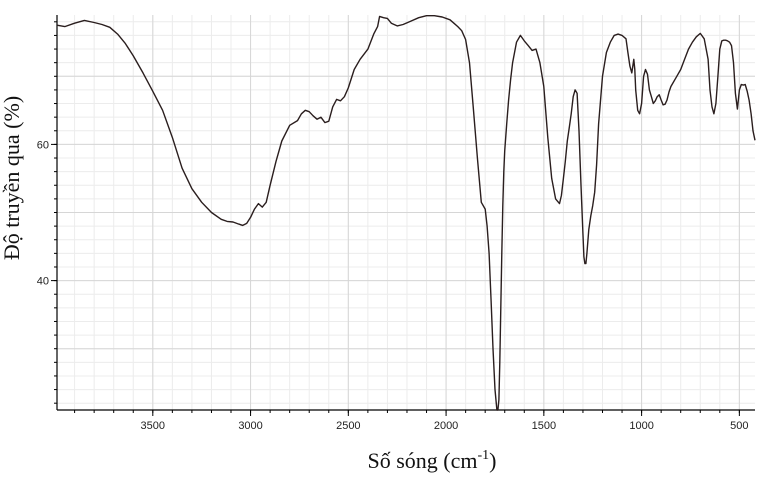  Describe the element at coordinates (423, 460) in the screenshot. I see `x-axis-title-main: Số sóng (cm` at that location.